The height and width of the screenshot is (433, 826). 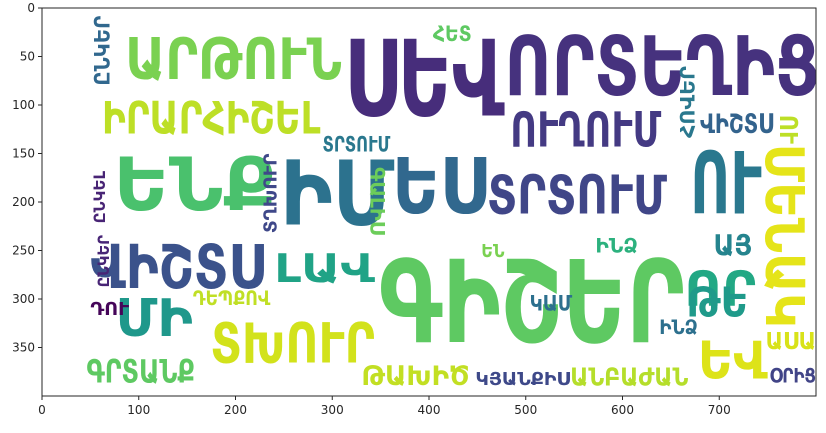 What do you see at coordinates (140, 371) in the screenshot?
I see `word-15: ԳՐՏԱՆՔ` at bounding box center [140, 371].